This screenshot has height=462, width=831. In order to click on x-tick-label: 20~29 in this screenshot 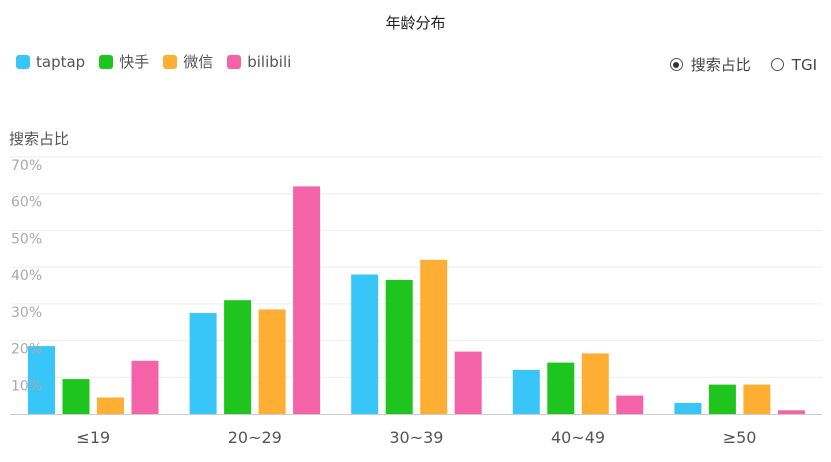, I will do `click(255, 437)`.